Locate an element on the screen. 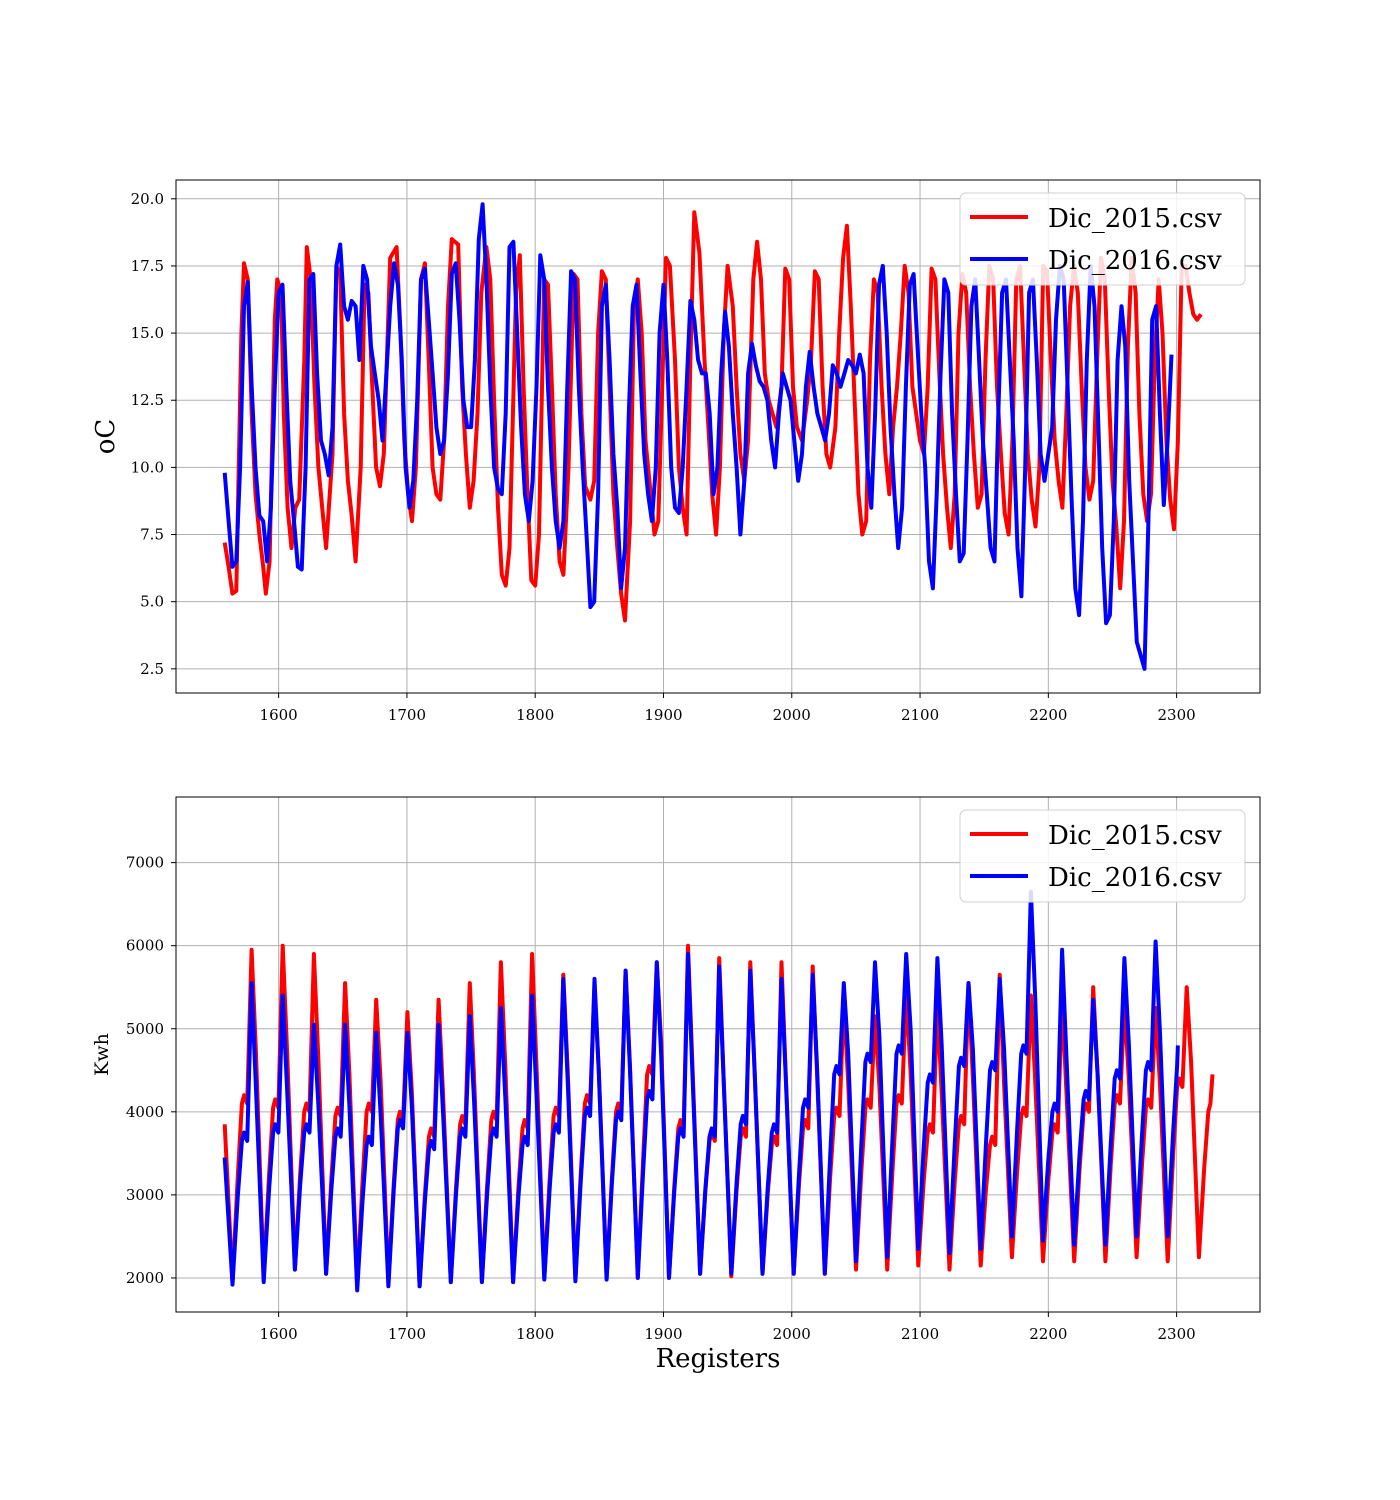 This screenshot has height=1500, width=1400. y-tick-label: 7000 is located at coordinates (145, 863).